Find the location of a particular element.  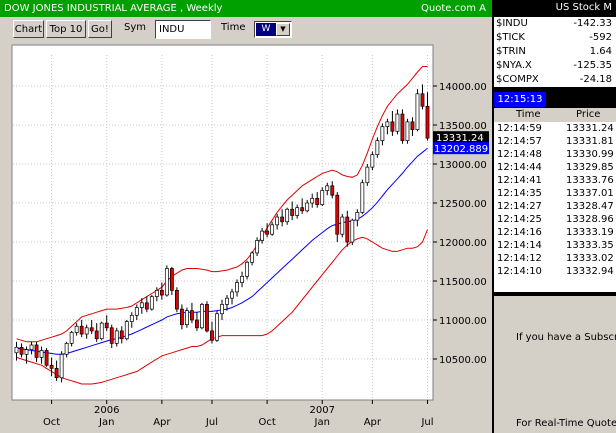

trade-row: 12:14:41 13333.76 is located at coordinates (555, 181).